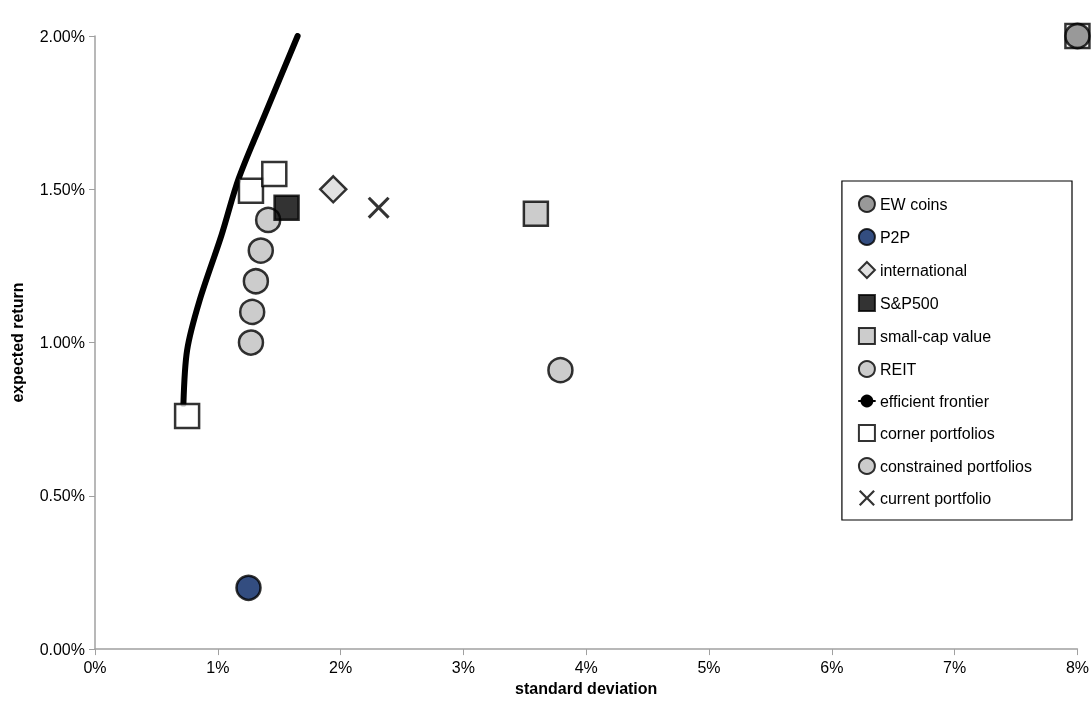  I want to click on x-tick-label: 3%, so click(463, 667).